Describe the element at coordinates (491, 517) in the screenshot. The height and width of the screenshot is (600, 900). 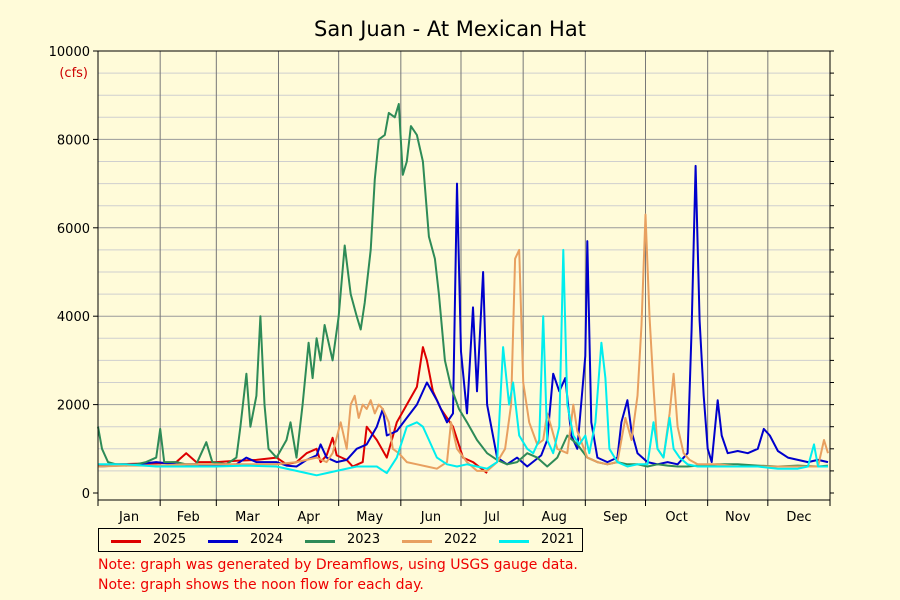
I see `x-tick-label-jul: Jul` at that location.